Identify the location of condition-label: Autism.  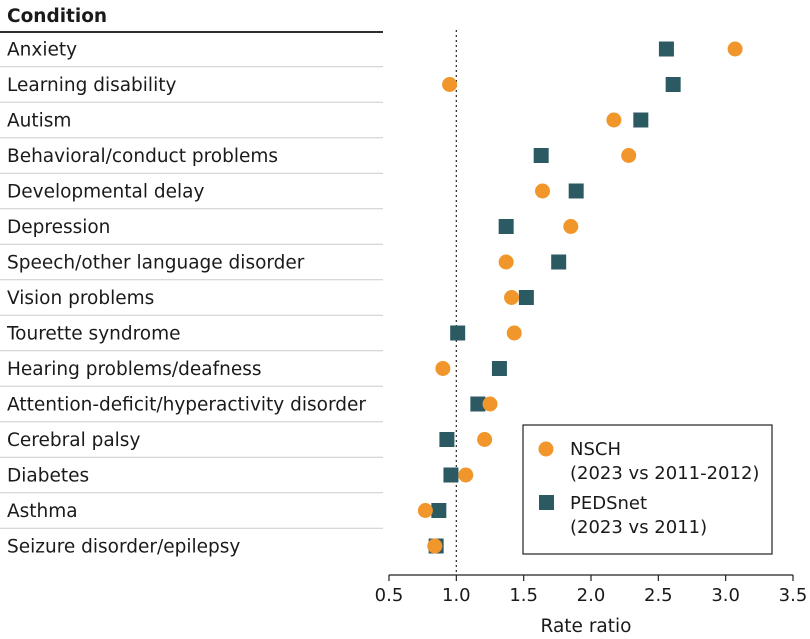
(39, 121).